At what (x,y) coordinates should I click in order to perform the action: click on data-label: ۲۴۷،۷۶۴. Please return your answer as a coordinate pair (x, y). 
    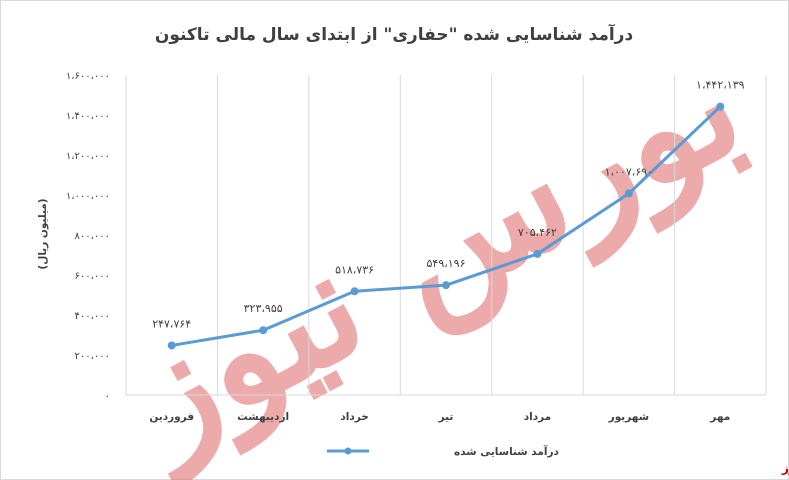
    Looking at the image, I should click on (171, 323).